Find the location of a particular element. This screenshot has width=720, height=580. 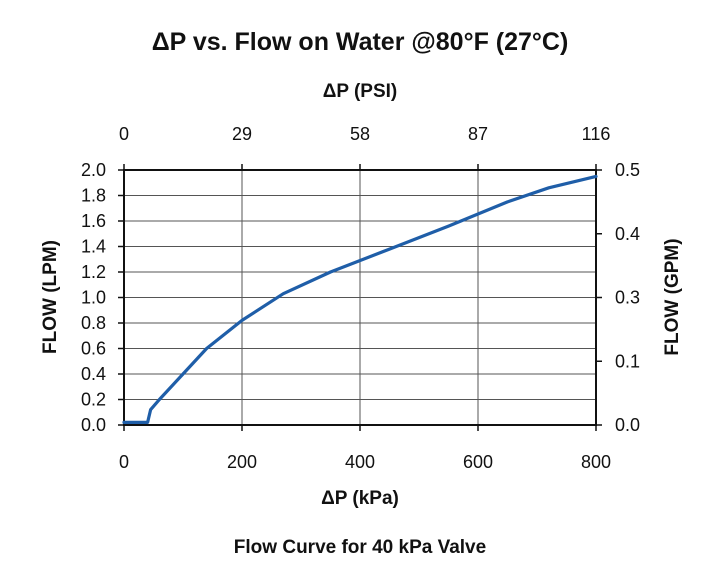

y-tick-label: 0.4 is located at coordinates (93, 374).